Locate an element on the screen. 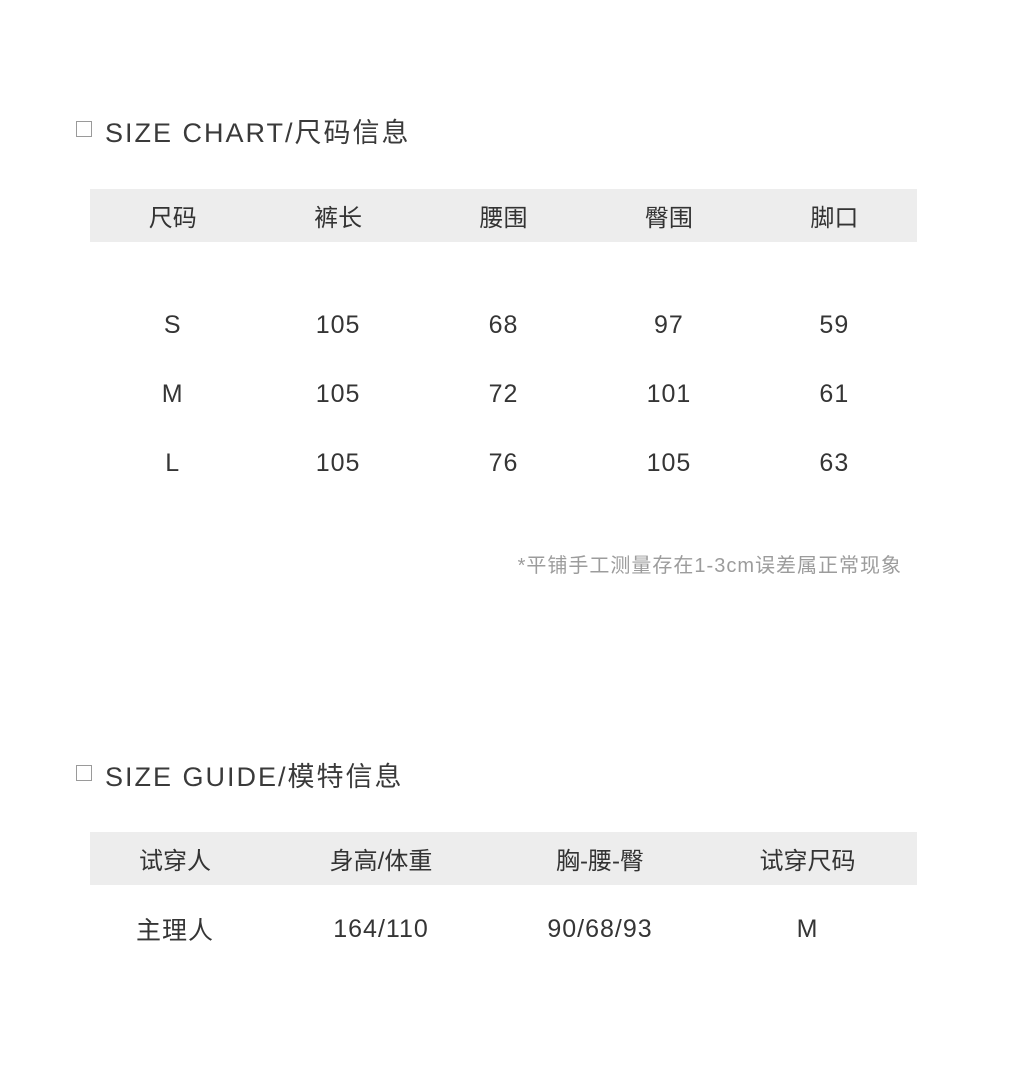 The image size is (1024, 1074). table-row-model: 主理人 164/110 90/68/93 M is located at coordinates (503, 929).